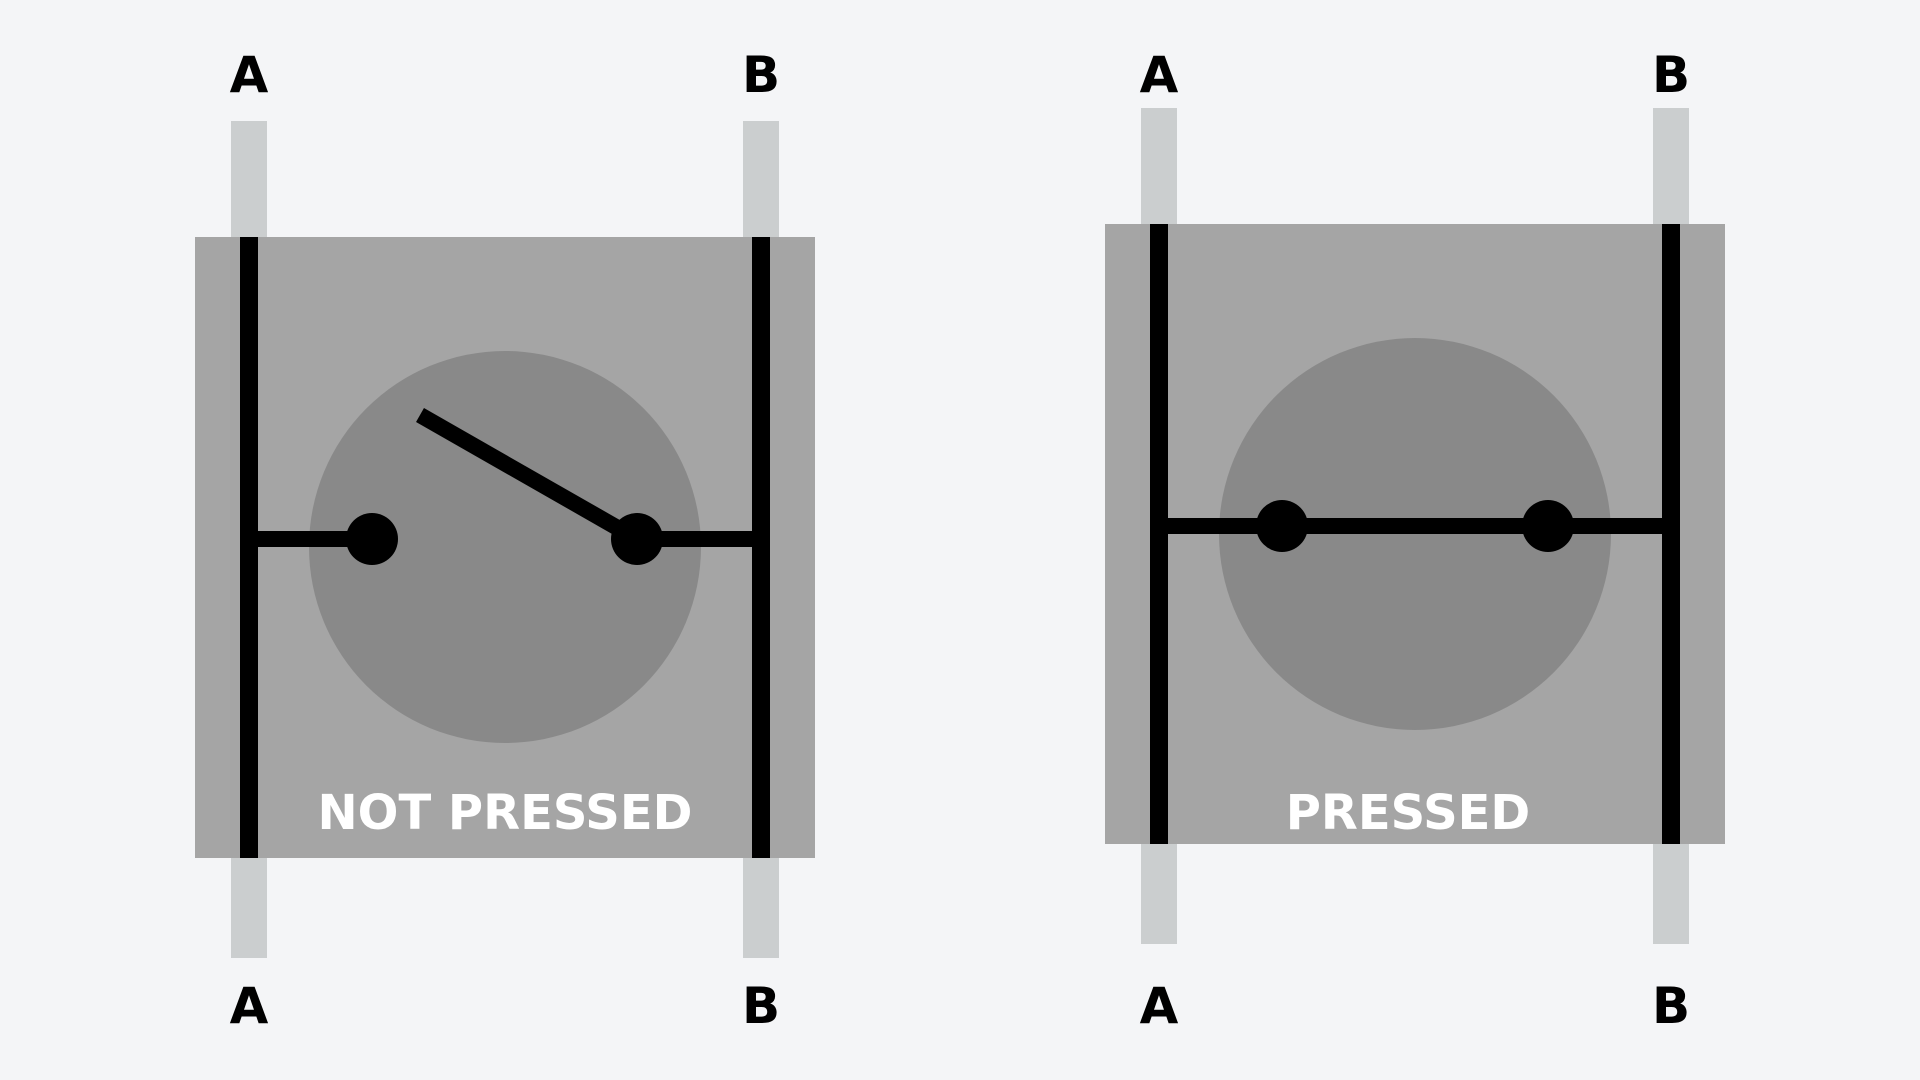  Describe the element at coordinates (1408, 813) in the screenshot. I see `state-label: PRESSED` at that location.